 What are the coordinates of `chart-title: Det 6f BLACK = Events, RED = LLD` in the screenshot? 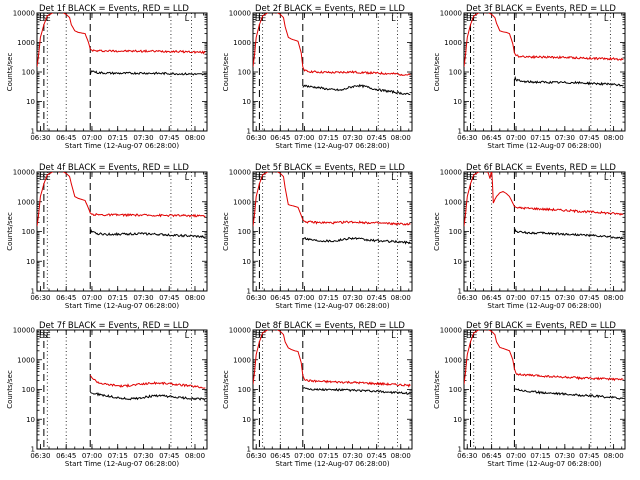 It's located at (541, 168).